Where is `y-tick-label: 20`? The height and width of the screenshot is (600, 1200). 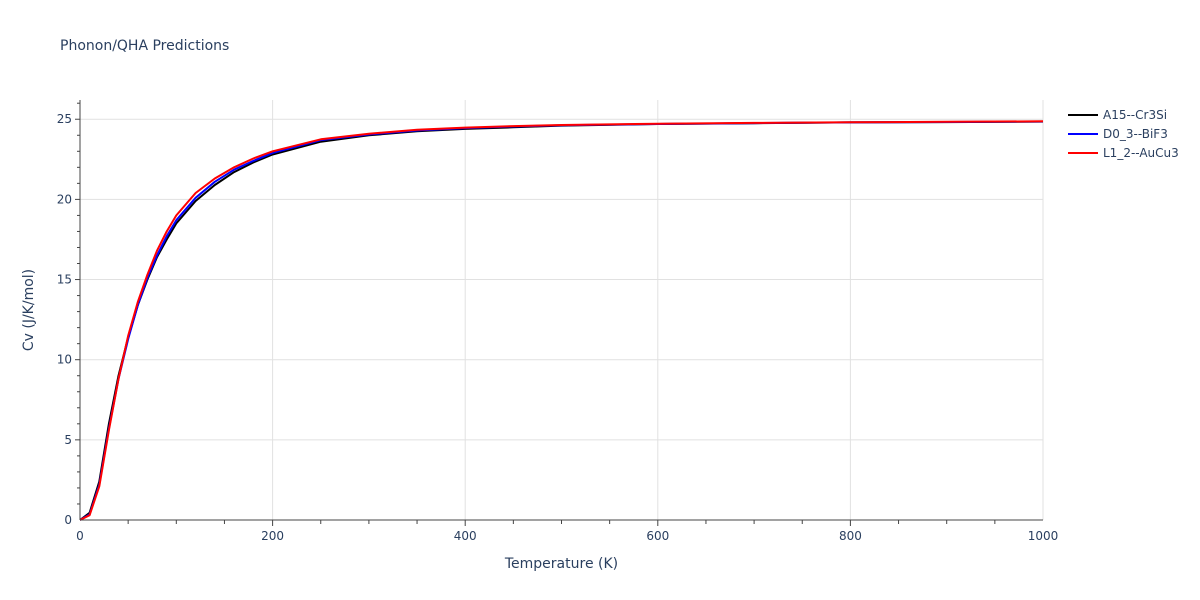
y-tick-label: 20 is located at coordinates (64, 199).